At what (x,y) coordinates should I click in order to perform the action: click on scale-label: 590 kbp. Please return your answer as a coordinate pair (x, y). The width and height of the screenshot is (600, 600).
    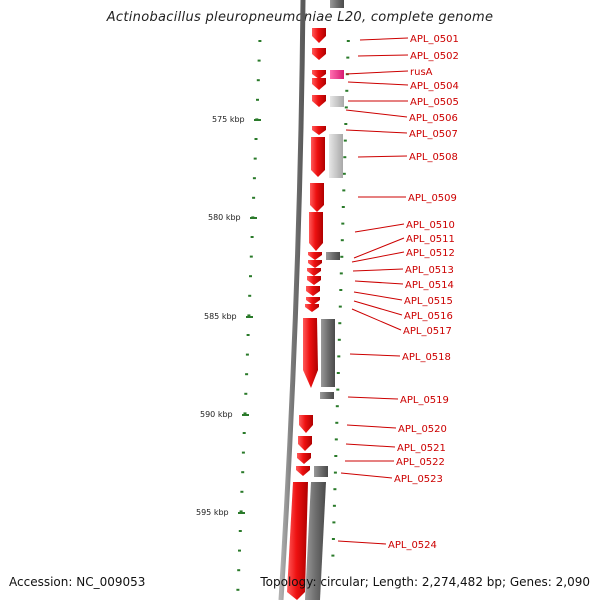
    Looking at the image, I should click on (216, 414).